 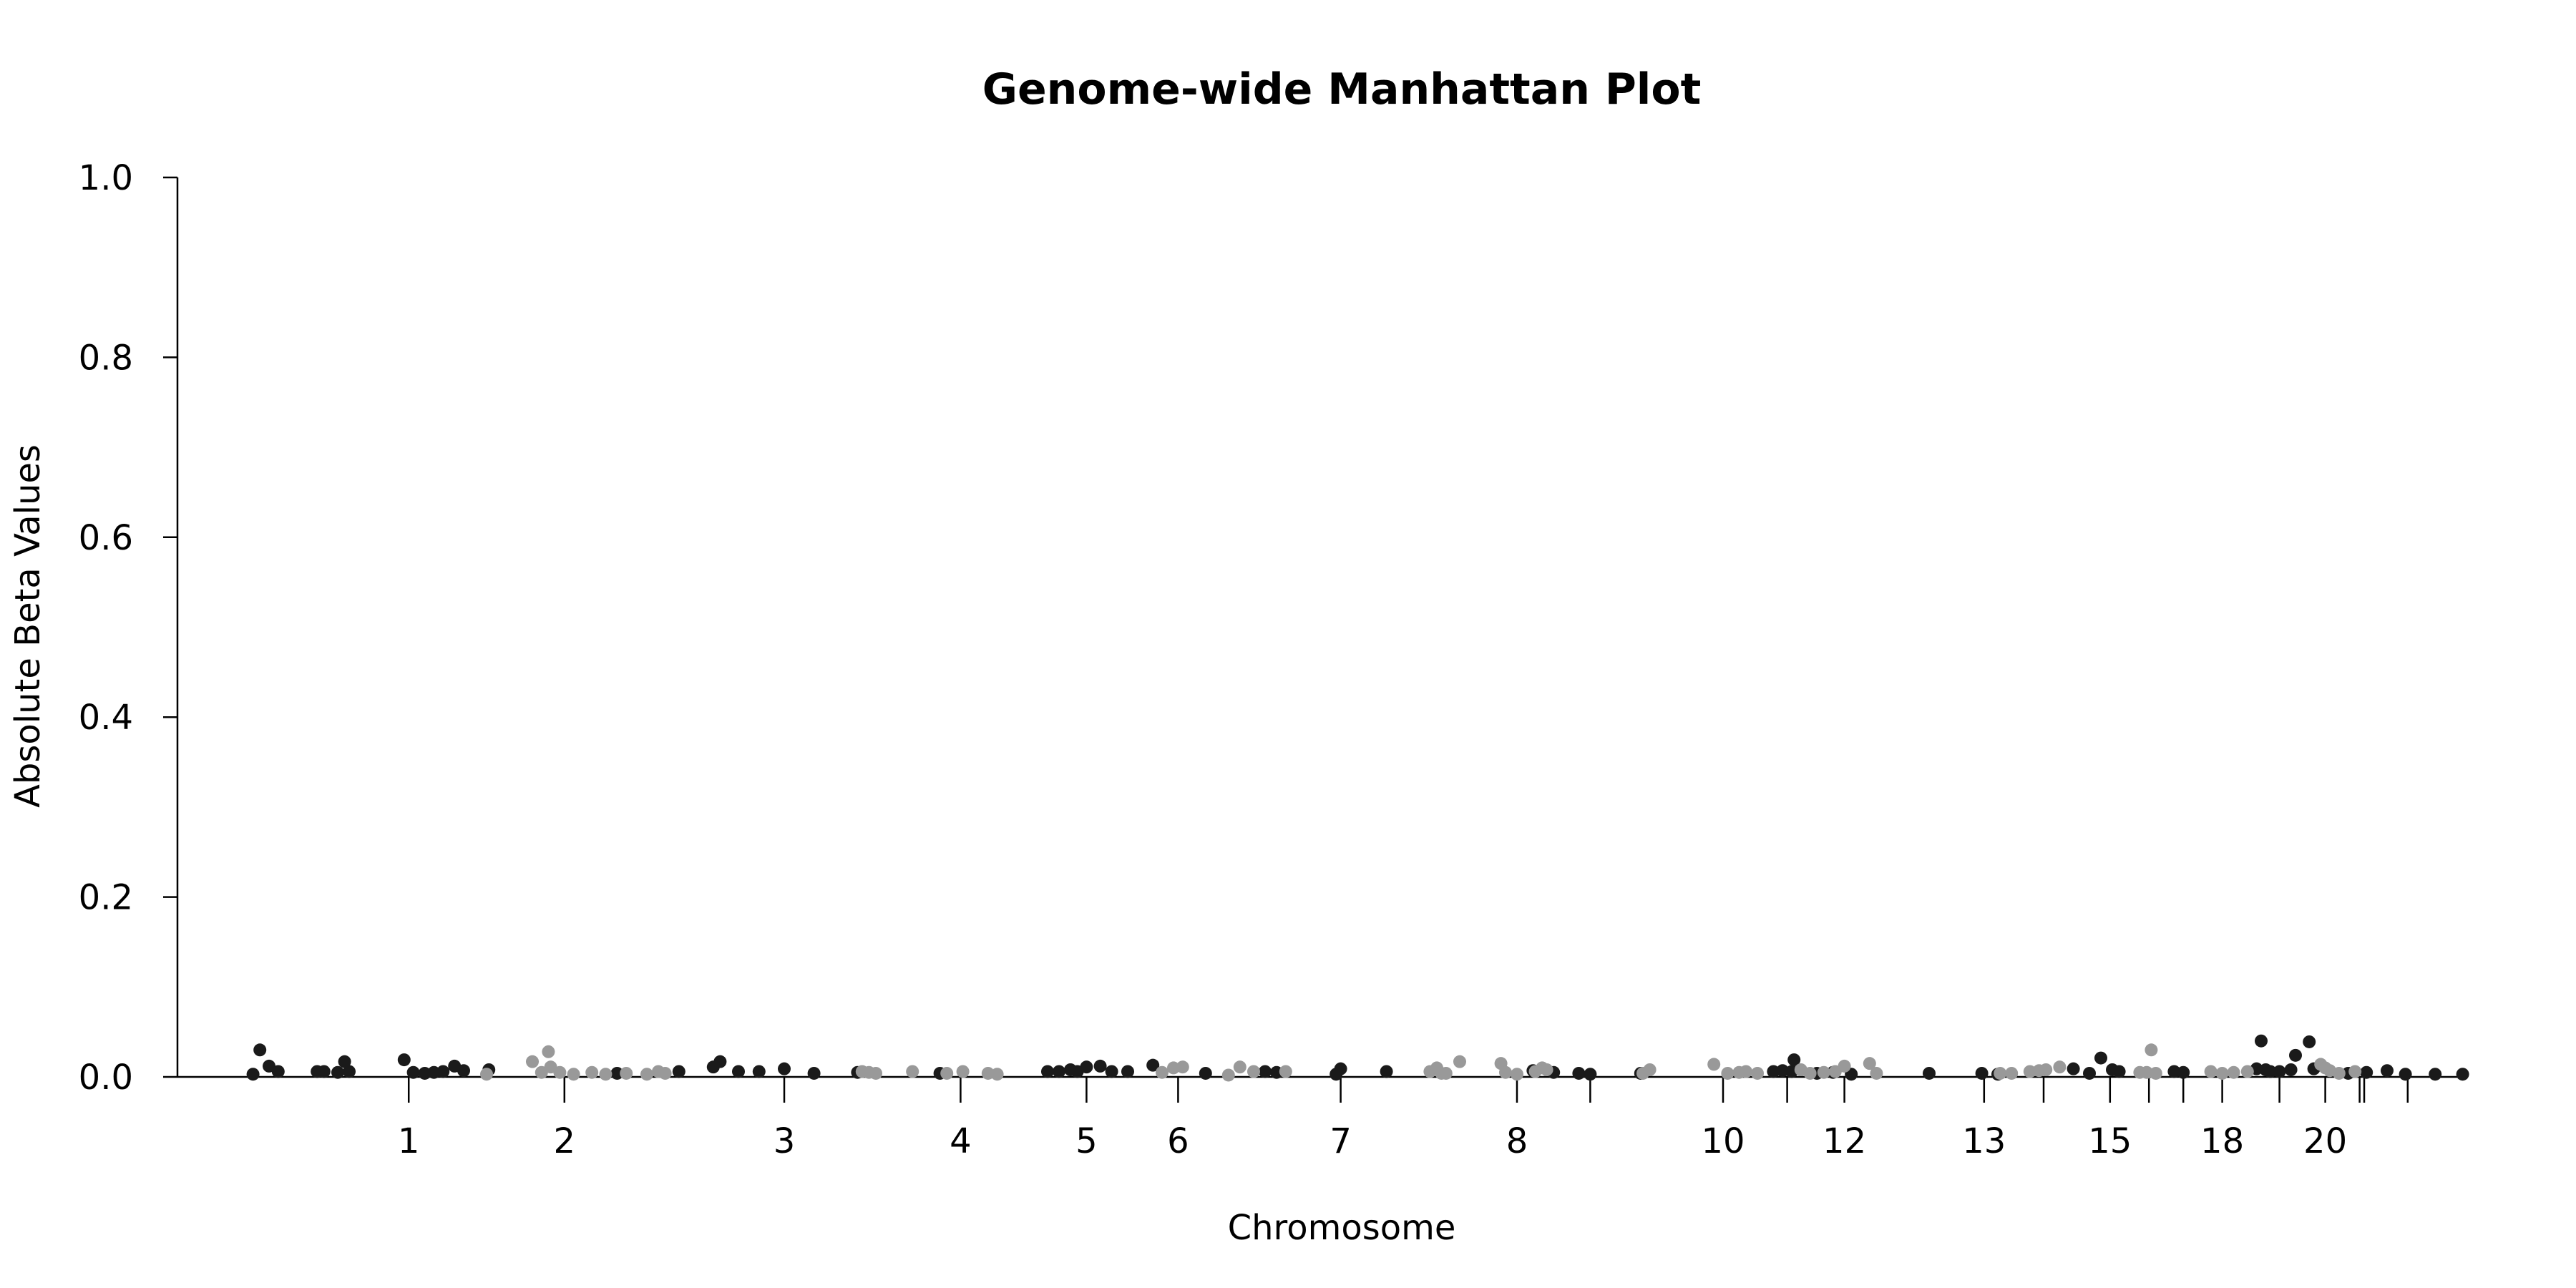 What do you see at coordinates (106, 1078) in the screenshot?
I see `y-tick-label: 0.0` at bounding box center [106, 1078].